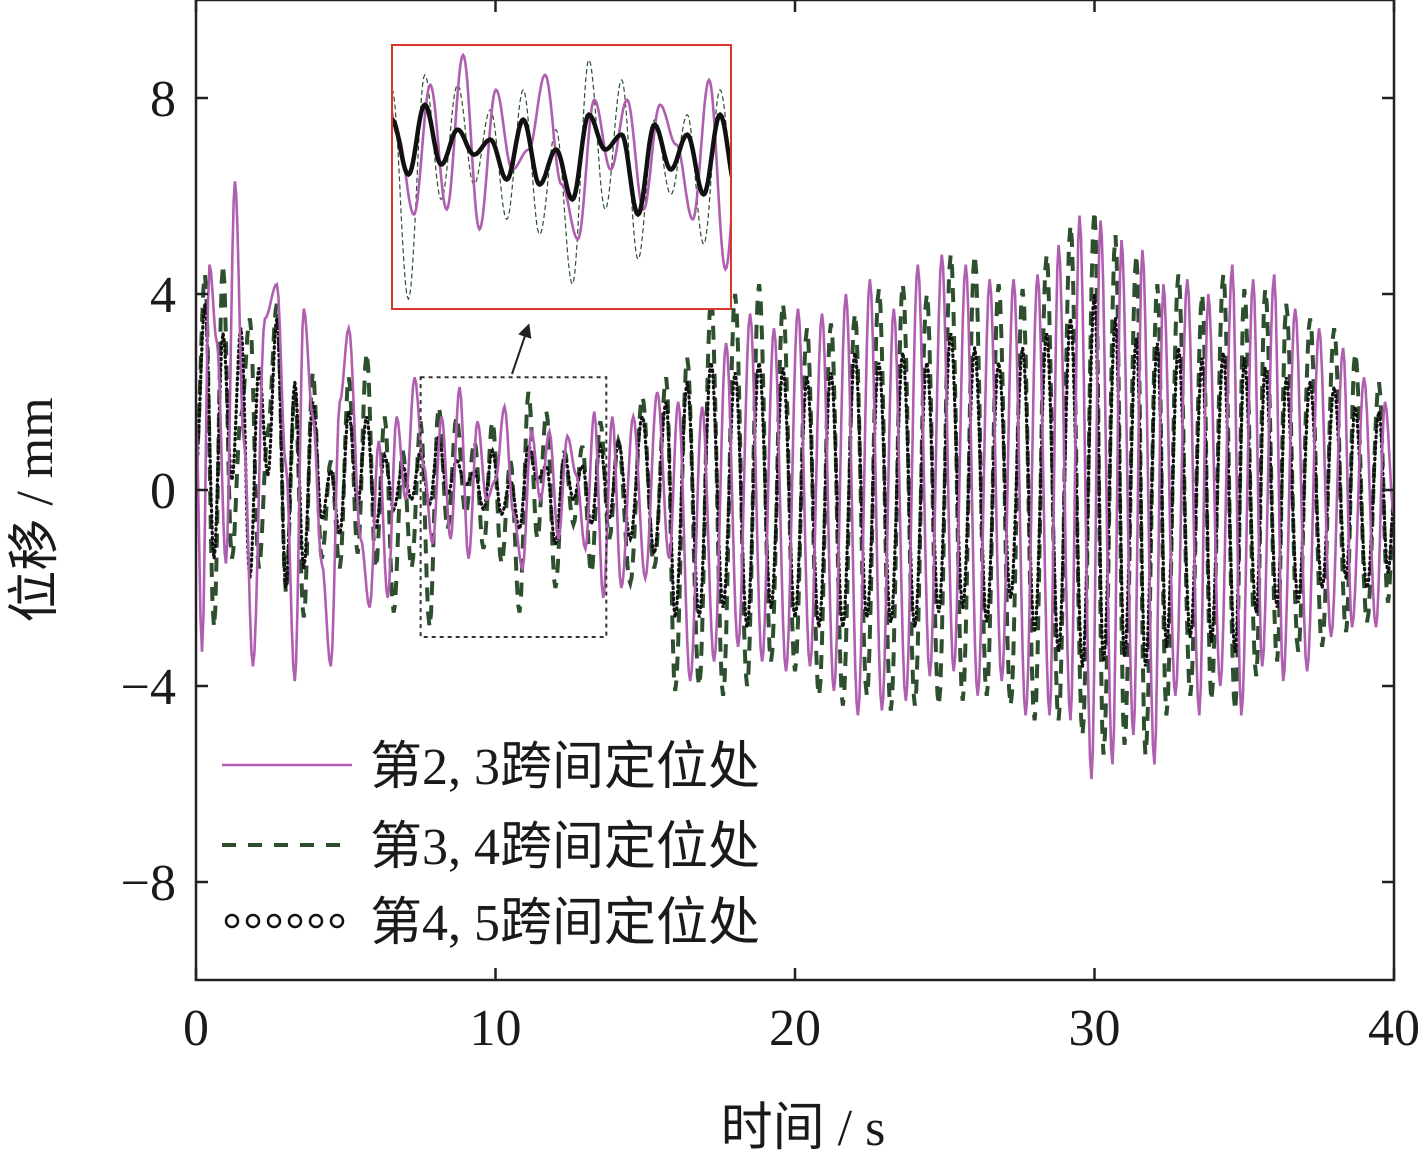 This screenshot has width=1424, height=1154. Describe the element at coordinates (513, 507) in the screenshot. I see `zoom-region-box` at that location.